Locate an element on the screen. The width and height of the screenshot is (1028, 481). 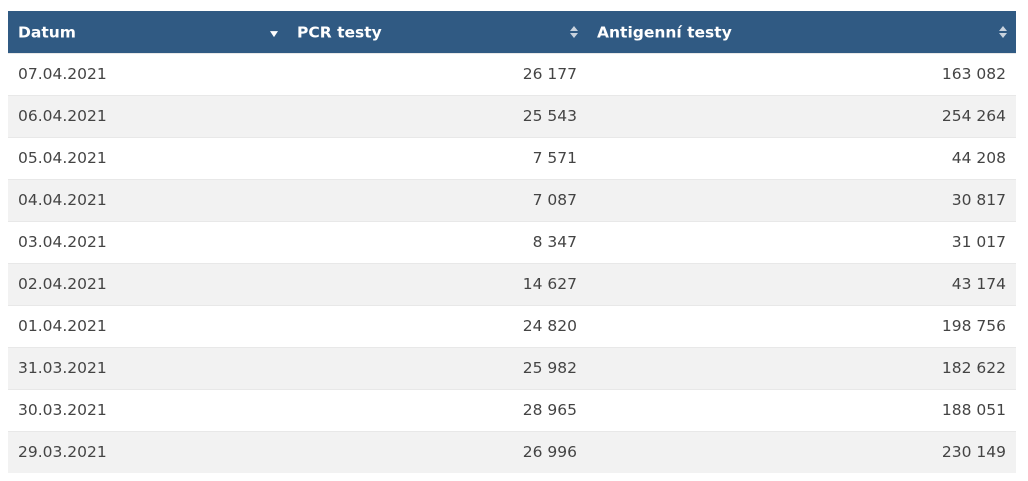
cell-datum: 29.03.2021 is located at coordinates (147, 451).